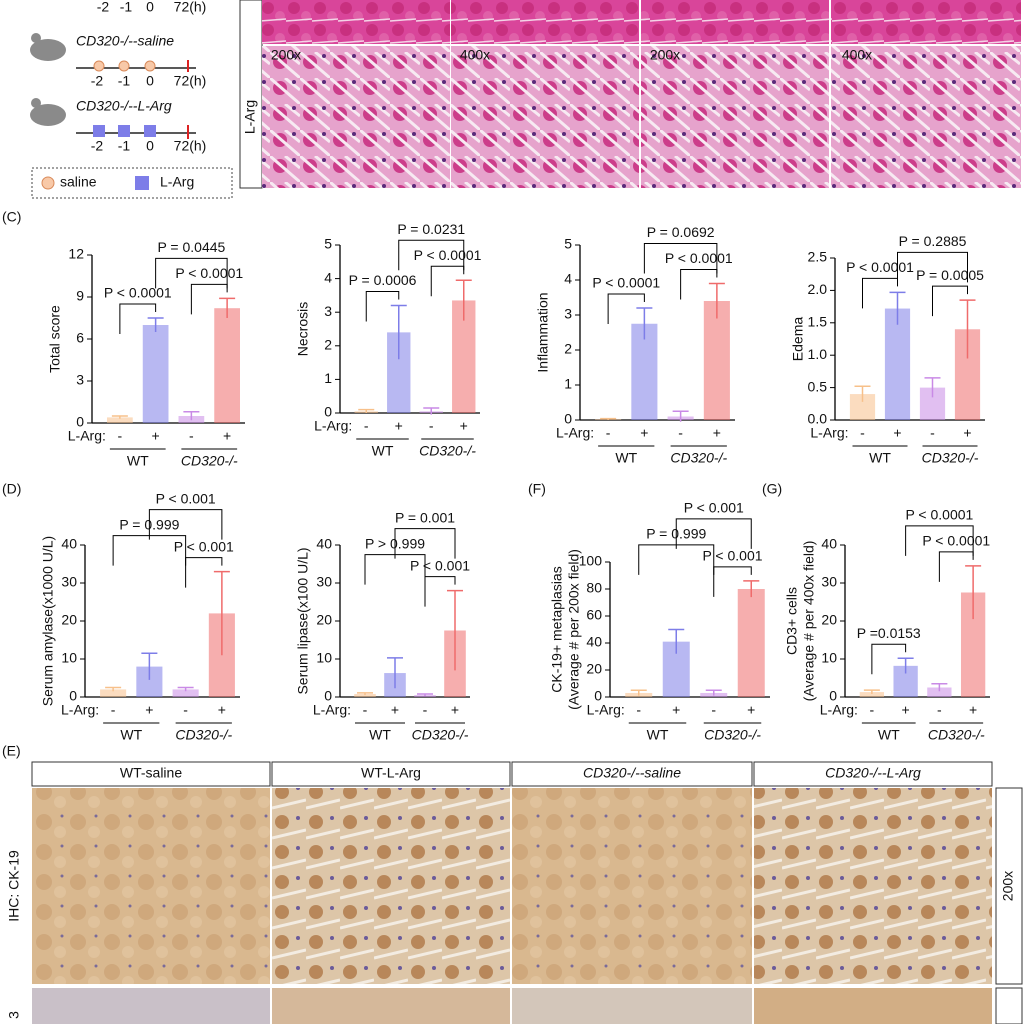  What do you see at coordinates (591, 561) in the screenshot?
I see `y-tick-label: 100` at bounding box center [591, 561].